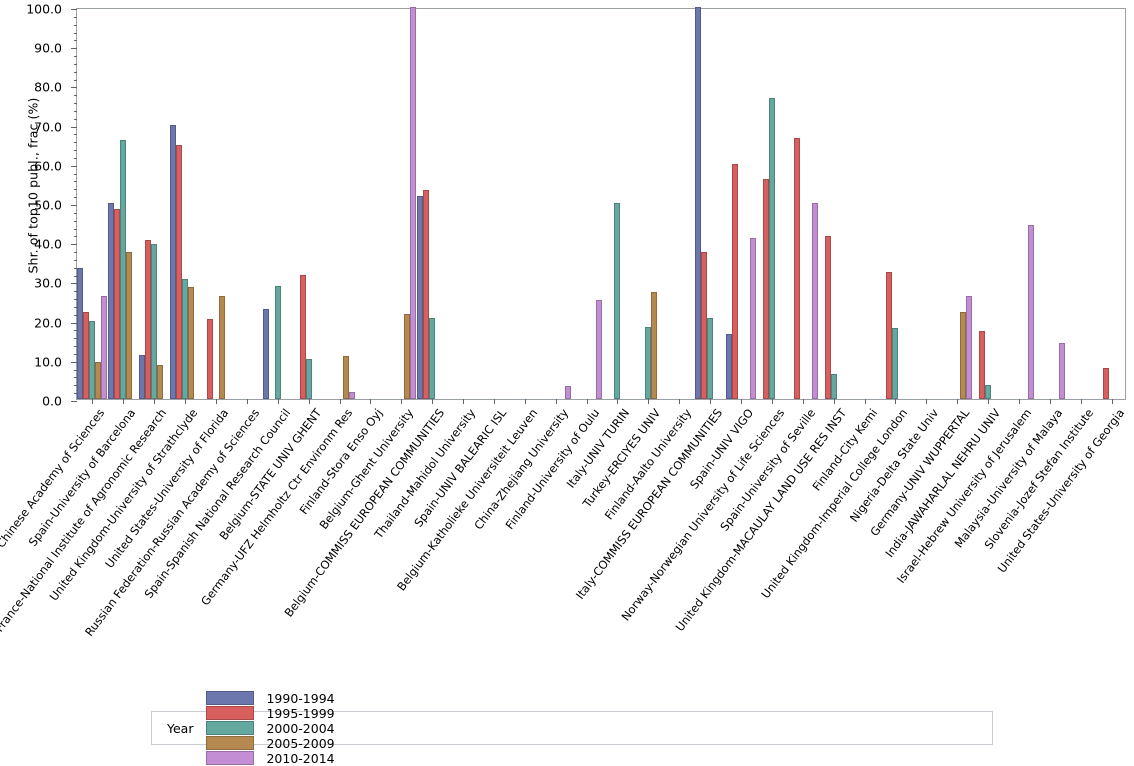 This screenshot has width=1134, height=766. Describe the element at coordinates (48, 244) in the screenshot. I see `y-axis-tick-label: 40.0` at that location.